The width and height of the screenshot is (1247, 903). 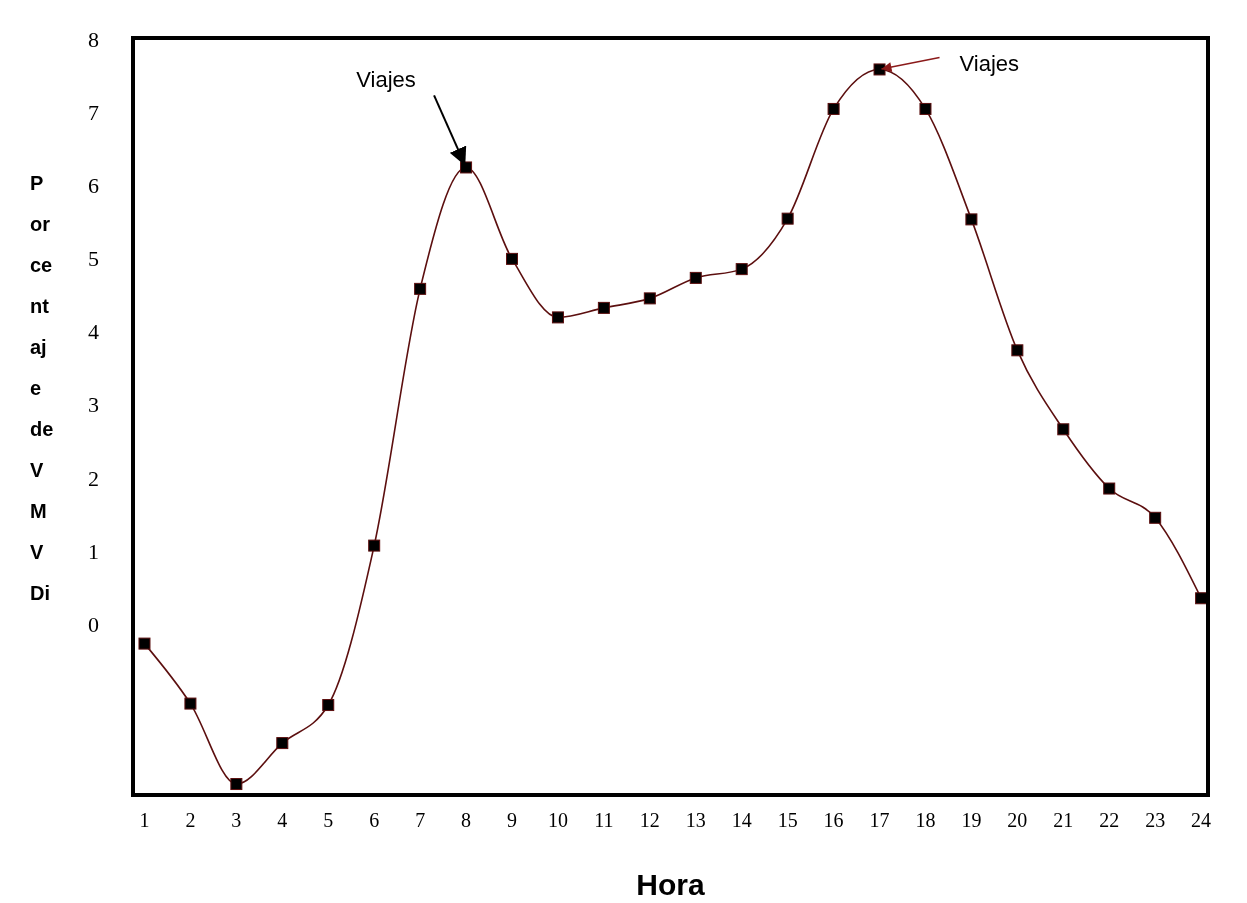 What do you see at coordinates (420, 820) in the screenshot?
I see `x-tick-label: 7` at bounding box center [420, 820].